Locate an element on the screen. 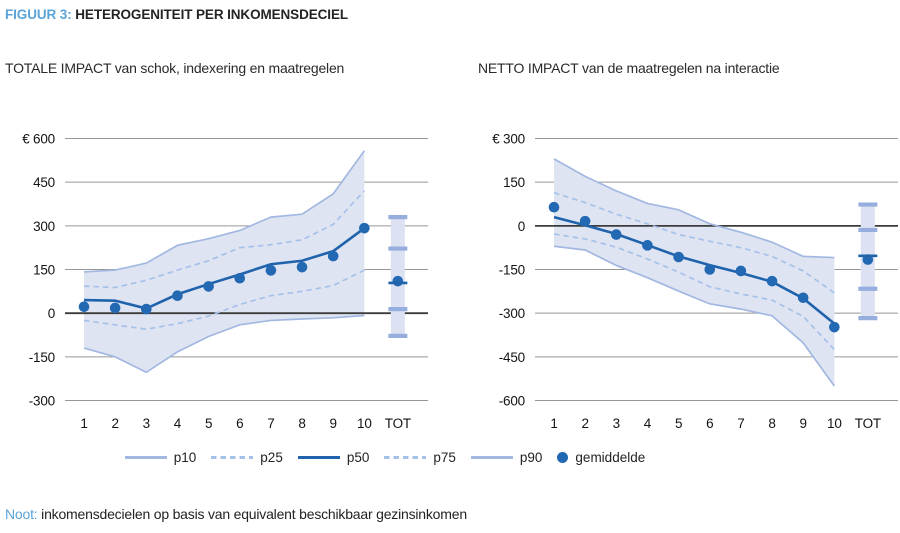  legend-item-p25: p25 is located at coordinates (247, 457).